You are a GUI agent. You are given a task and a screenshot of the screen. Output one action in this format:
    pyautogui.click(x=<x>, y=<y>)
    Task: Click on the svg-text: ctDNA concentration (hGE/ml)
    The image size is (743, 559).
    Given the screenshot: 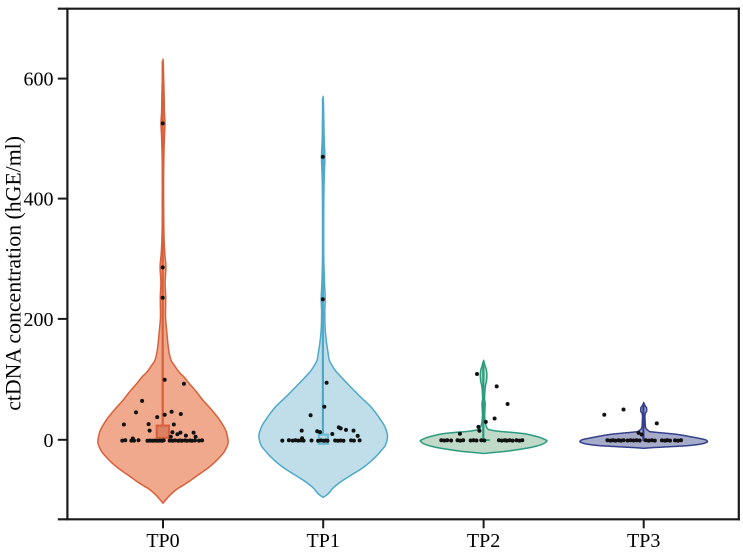 What is the action you would take?
    pyautogui.click(x=14, y=273)
    